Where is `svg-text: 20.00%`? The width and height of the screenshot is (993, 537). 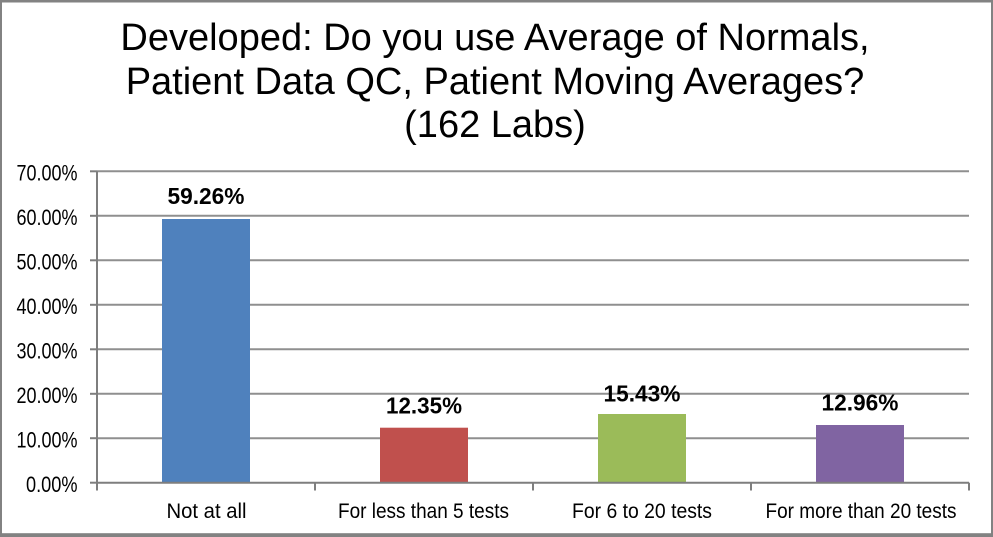
svg-text: 20.00% is located at coordinates (47, 395).